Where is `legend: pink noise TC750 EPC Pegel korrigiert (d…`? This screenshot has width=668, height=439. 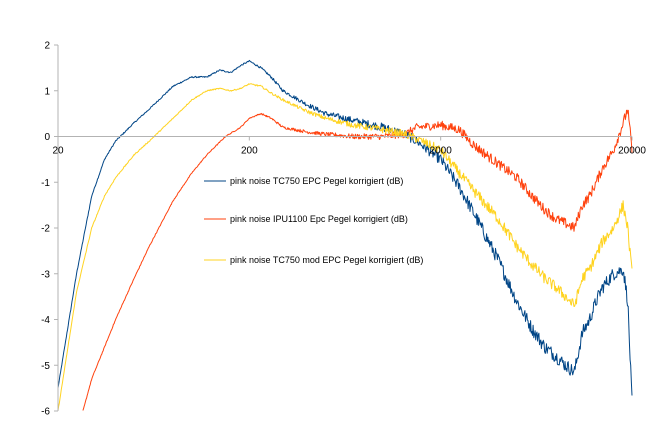 legend: pink noise TC750 EPC Pegel korrigiert (d… is located at coordinates (313, 220).